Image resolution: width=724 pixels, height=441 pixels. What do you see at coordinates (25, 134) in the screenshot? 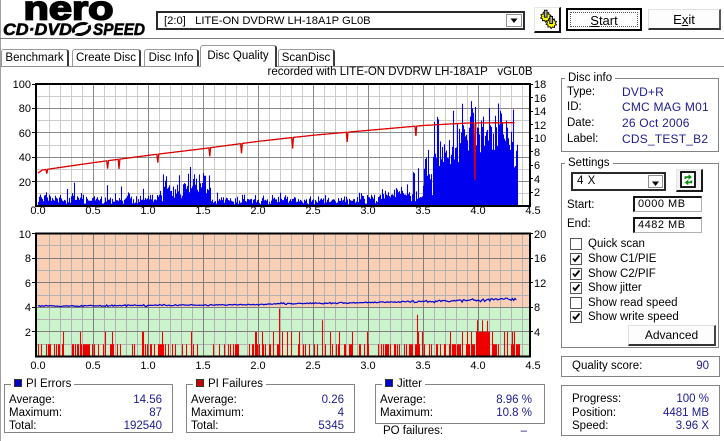
I see `svg-text: 60` at bounding box center [25, 134].